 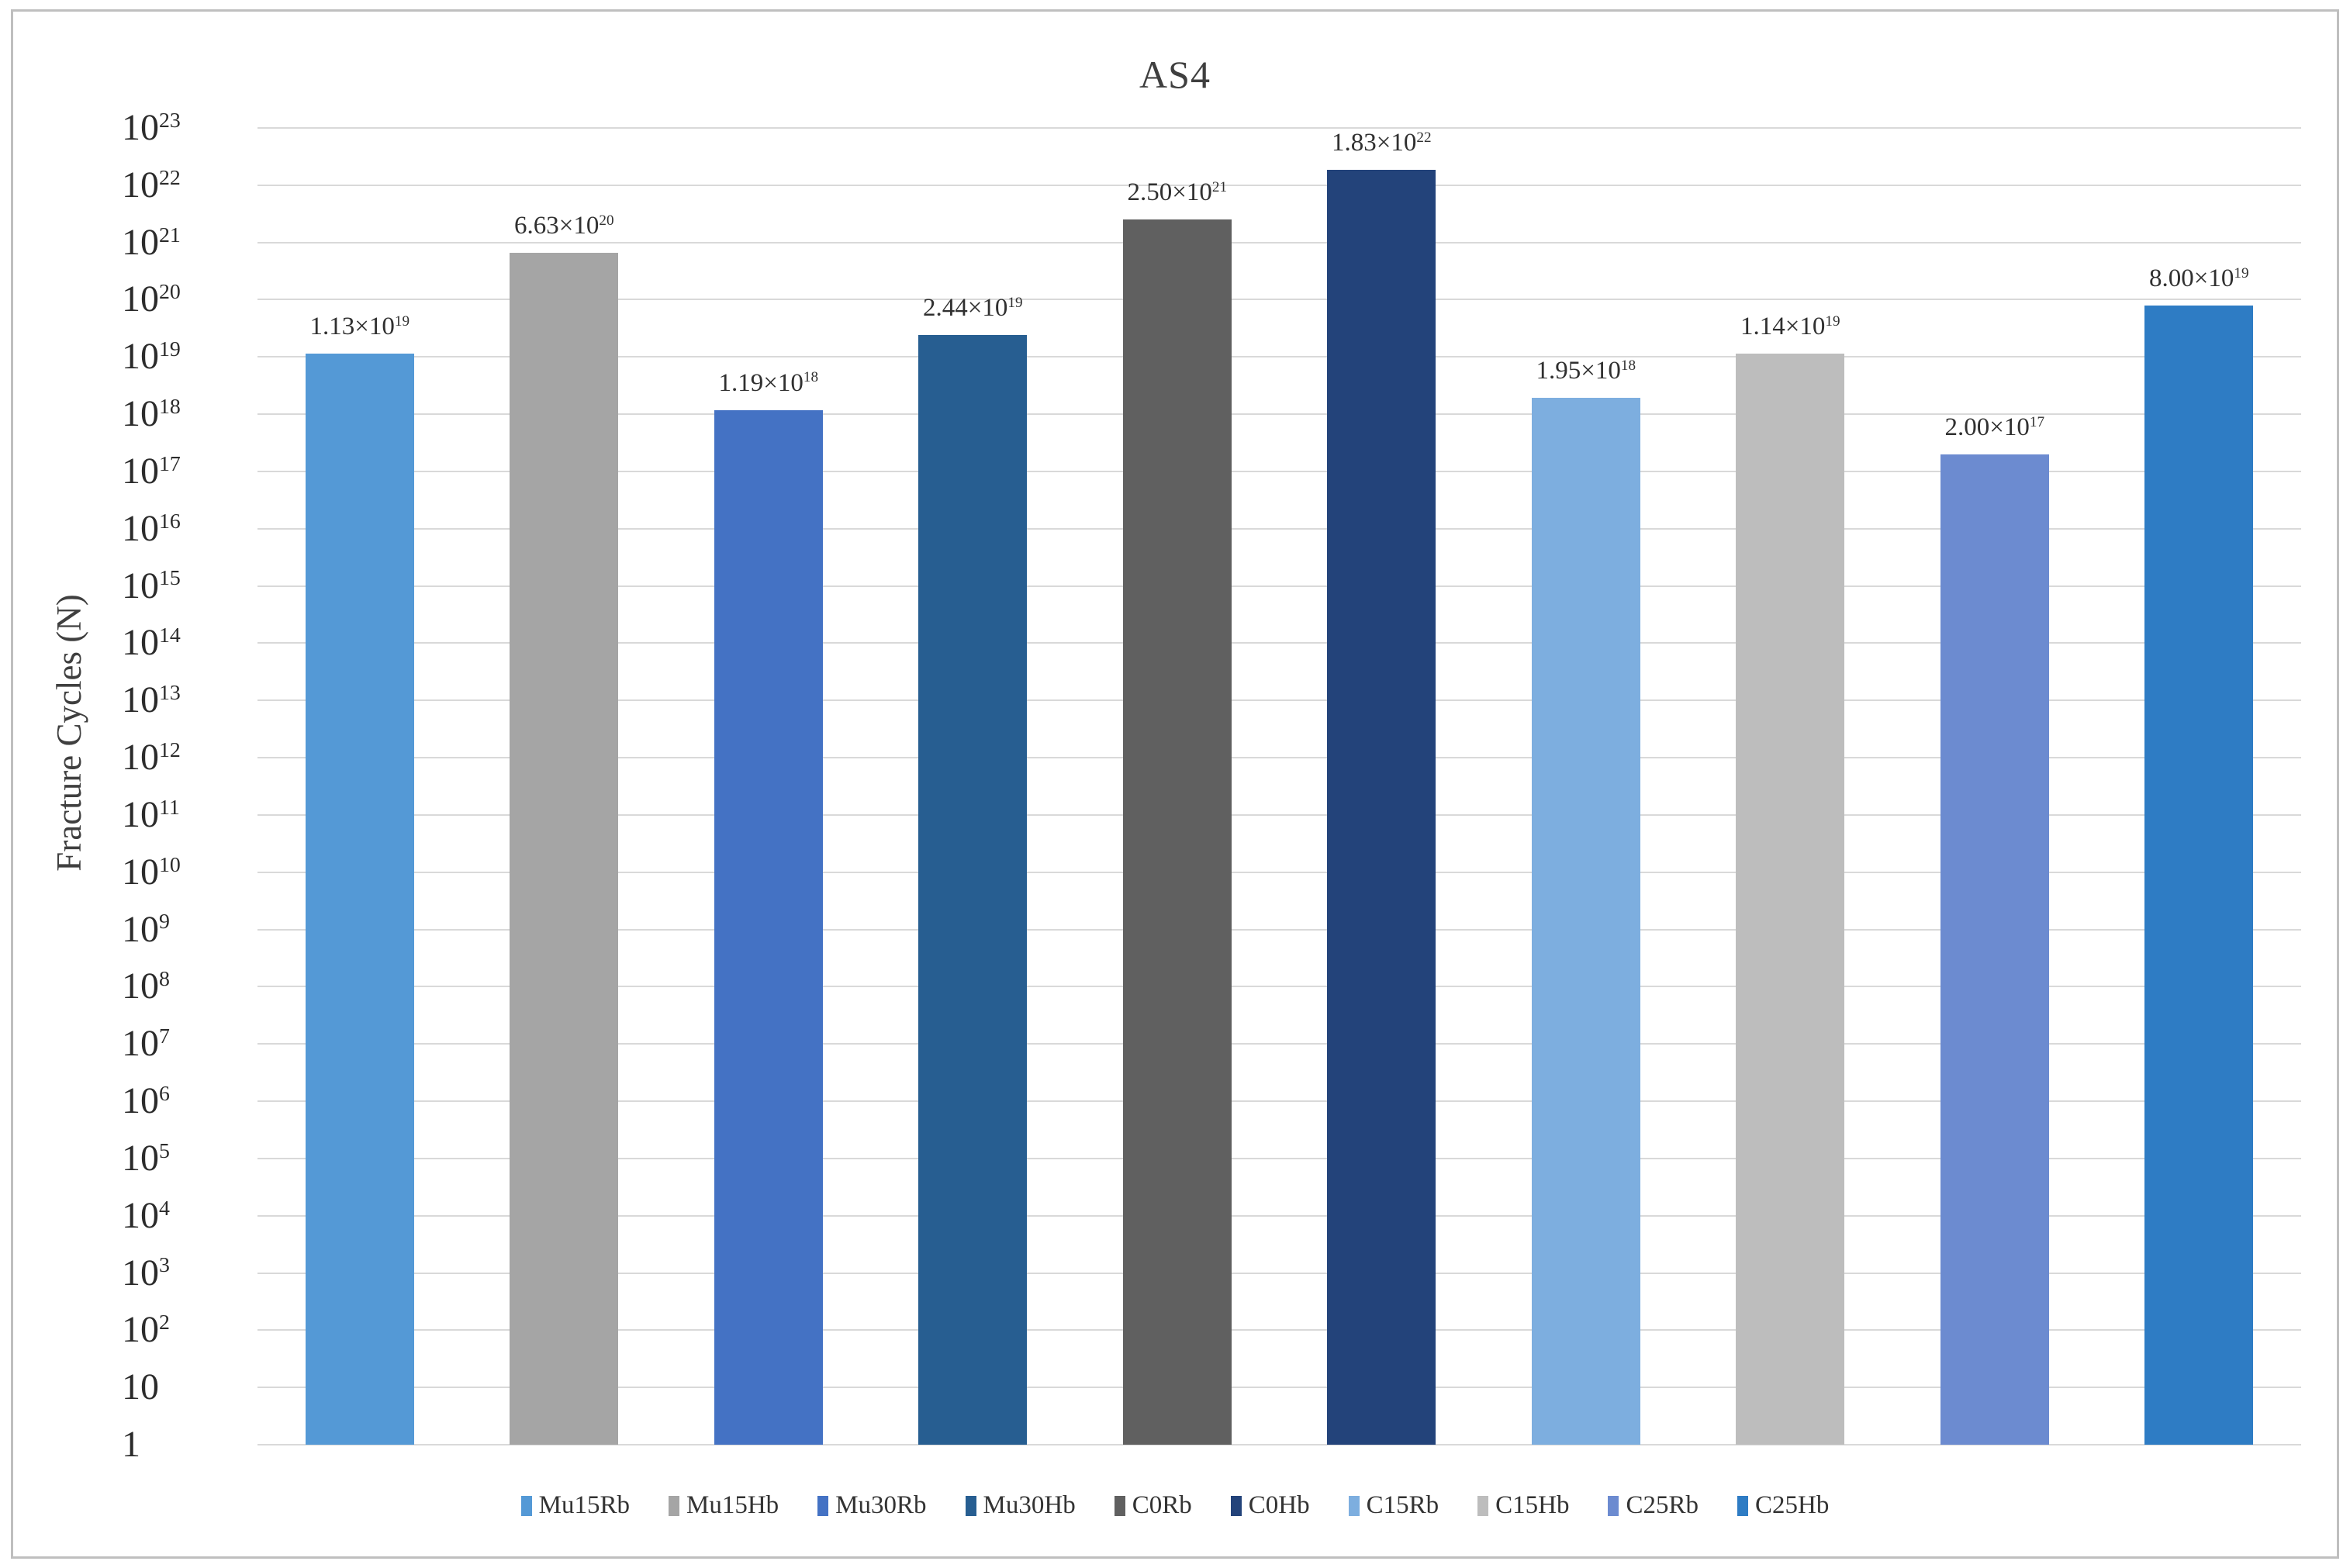 What do you see at coordinates (170, 693) in the screenshot?
I see `exponent: 13` at bounding box center [170, 693].